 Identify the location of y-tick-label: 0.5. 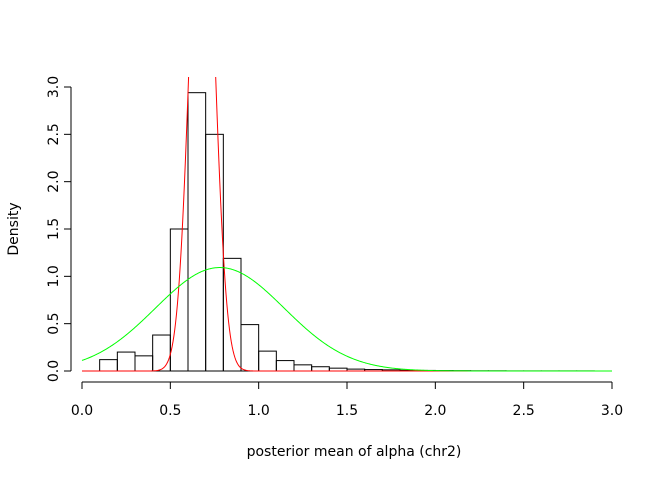
(54, 324).